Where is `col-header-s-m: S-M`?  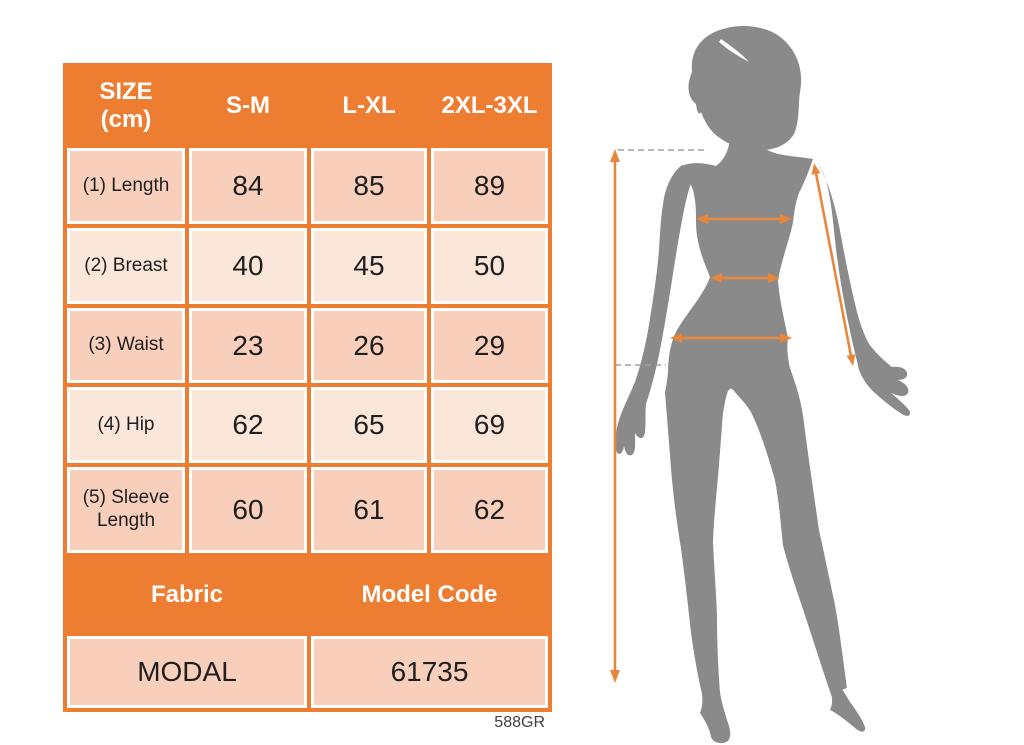
col-header-s-m: S-M is located at coordinates (248, 105).